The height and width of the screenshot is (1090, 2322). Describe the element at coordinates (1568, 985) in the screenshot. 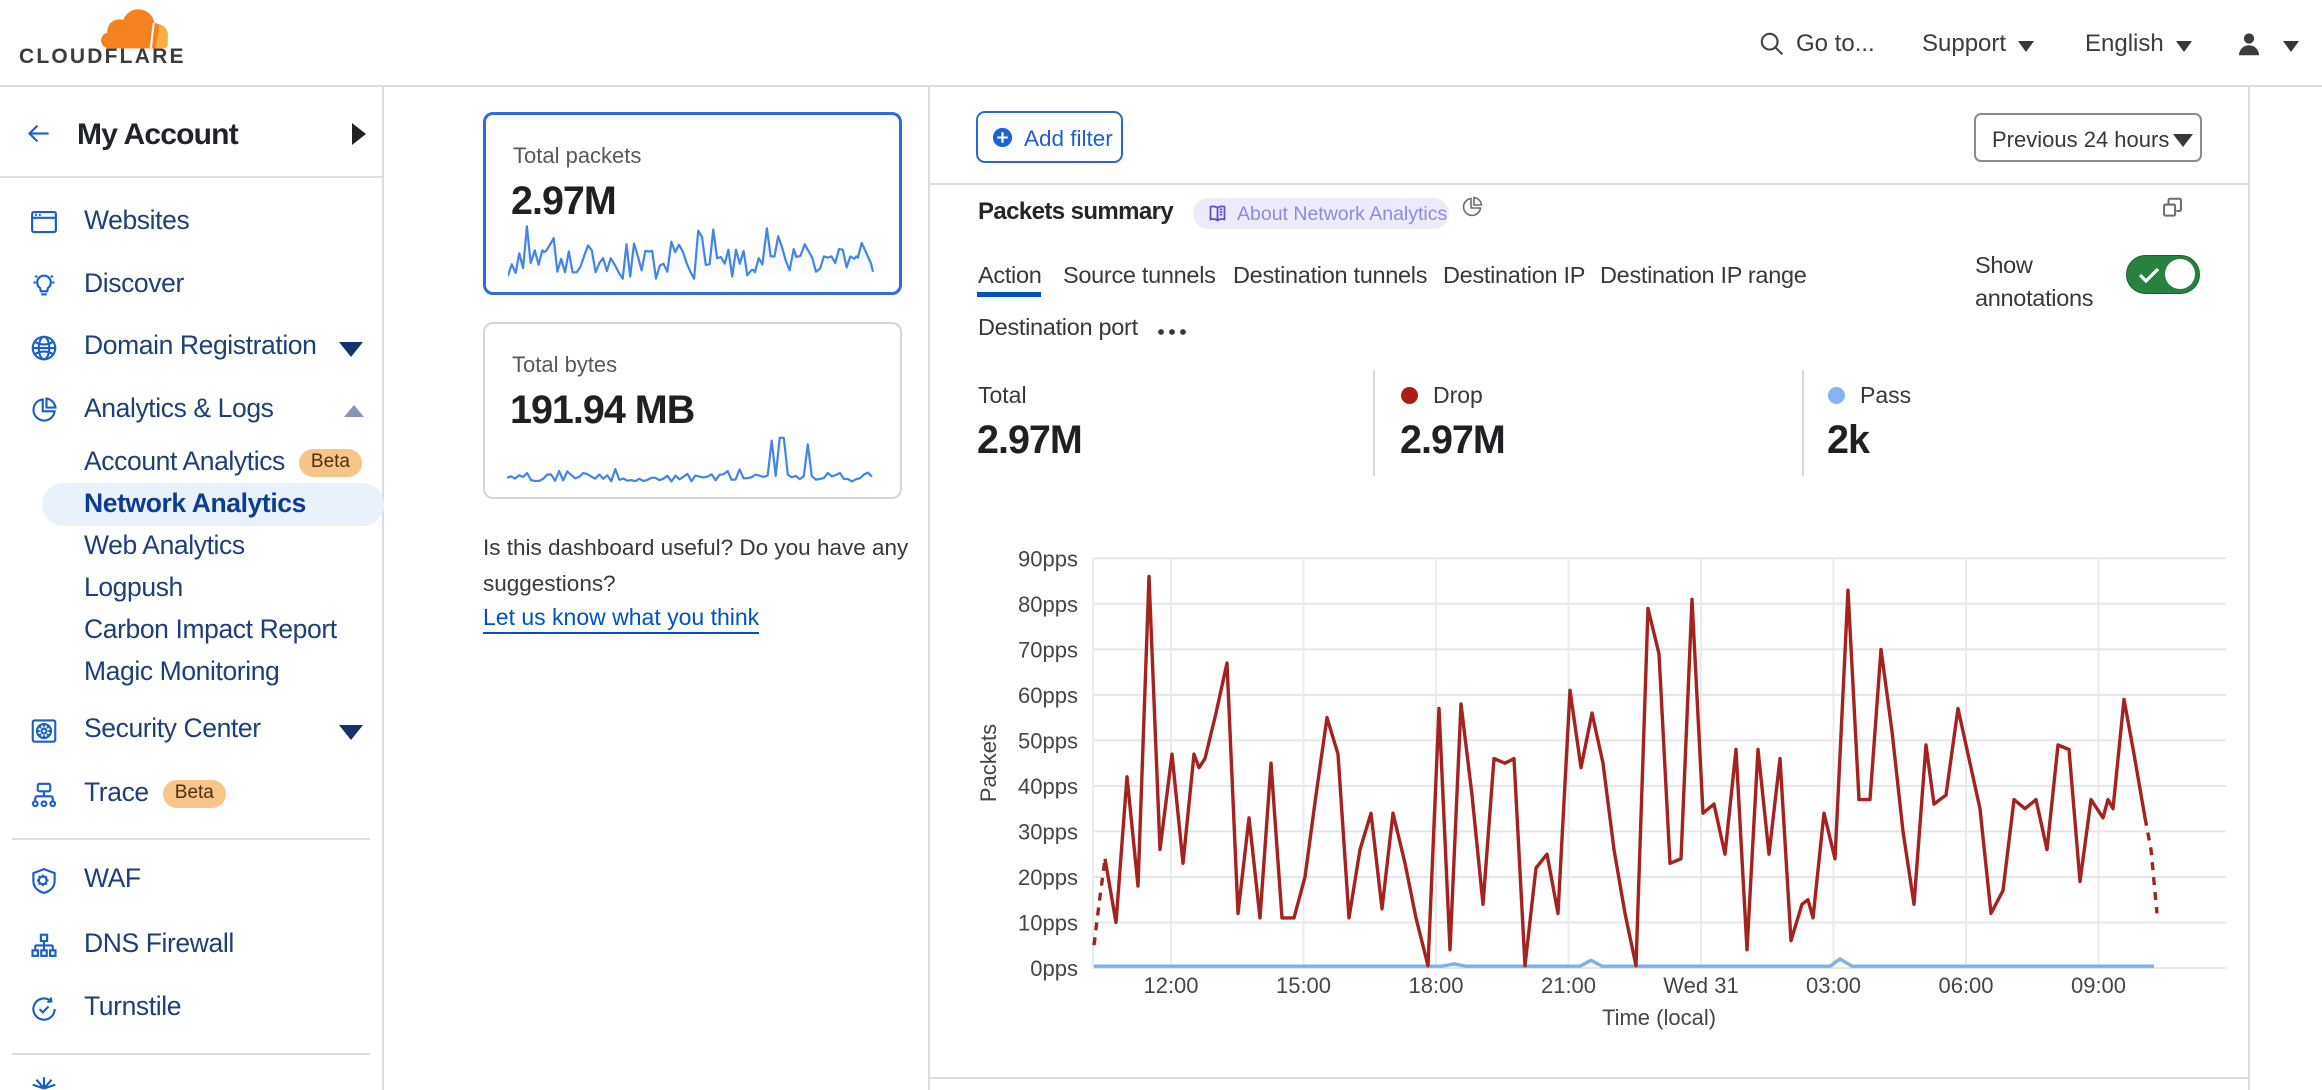

I see `svg-text: 21:00` at that location.